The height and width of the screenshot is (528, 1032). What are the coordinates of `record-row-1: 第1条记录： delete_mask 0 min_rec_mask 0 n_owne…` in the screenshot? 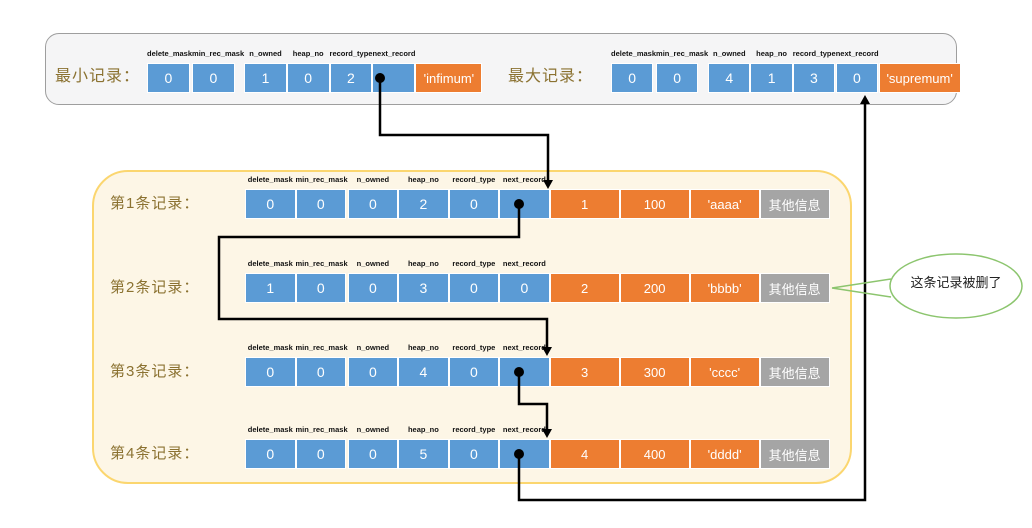 It's located at (470, 196).